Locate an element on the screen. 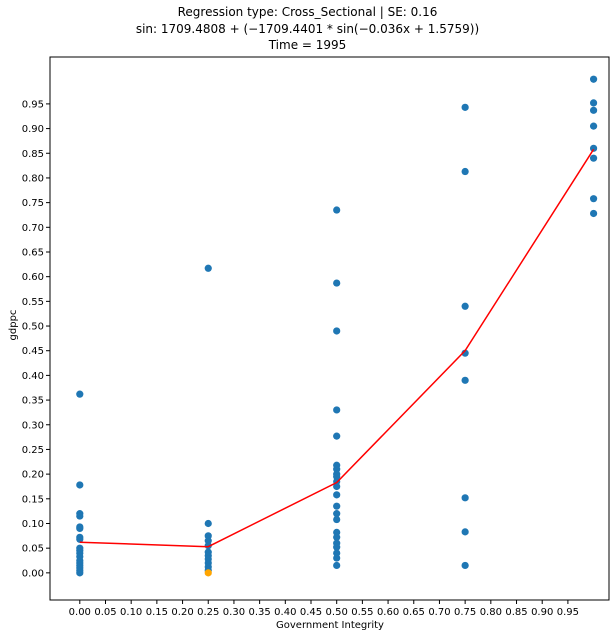 The image size is (615, 637). x-tick-label: 0.75 is located at coordinates (465, 612).